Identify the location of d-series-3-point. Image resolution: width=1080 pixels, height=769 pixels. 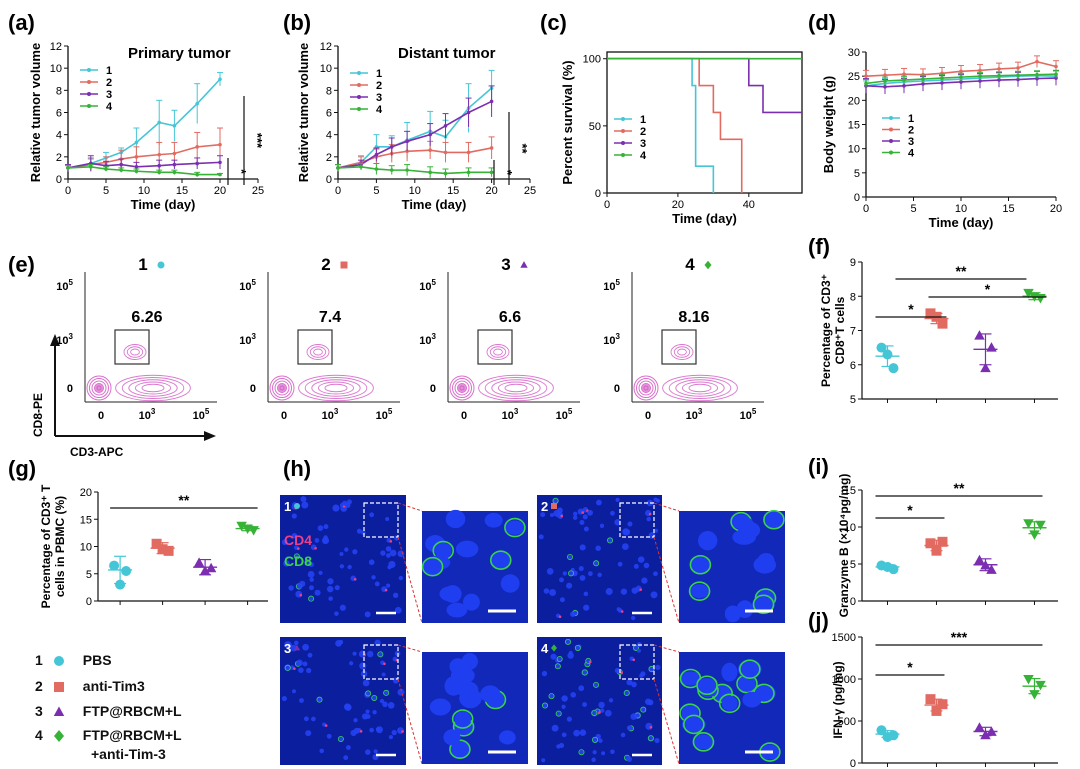
(923, 84).